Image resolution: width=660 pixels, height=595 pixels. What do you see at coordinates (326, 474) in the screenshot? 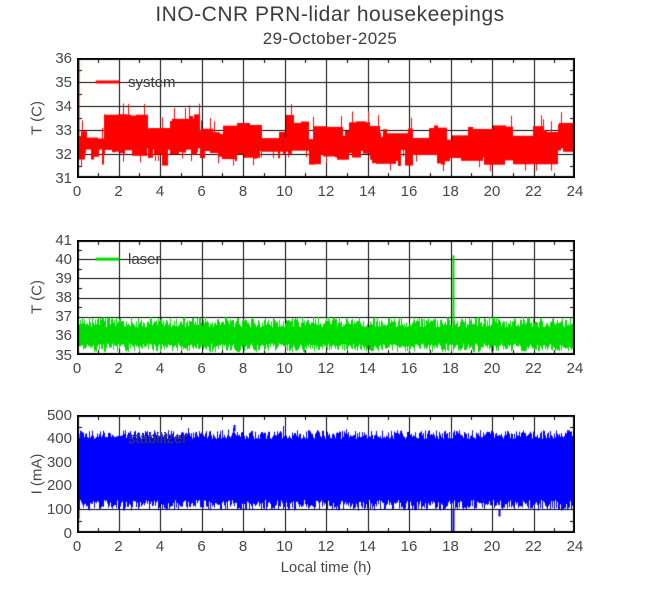
I see `stabilizer-current-plot` at bounding box center [326, 474].